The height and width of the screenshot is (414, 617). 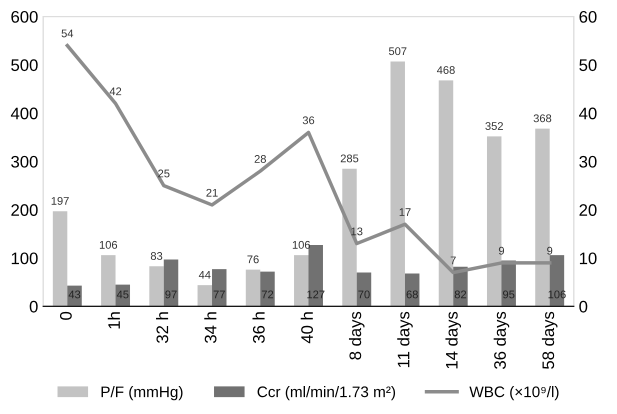 I want to click on data-label: 25, so click(x=164, y=174).